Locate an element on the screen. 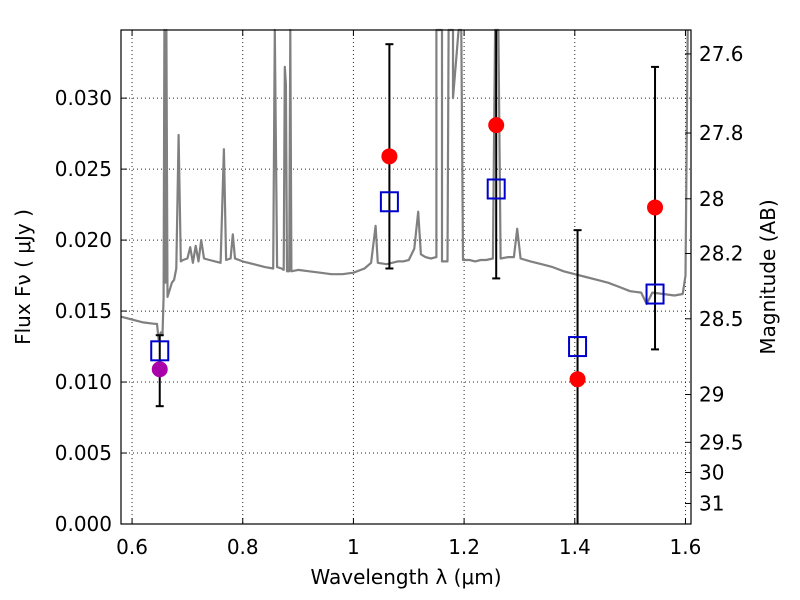 The height and width of the screenshot is (600, 800). right-tick-label: 30 is located at coordinates (711, 472).